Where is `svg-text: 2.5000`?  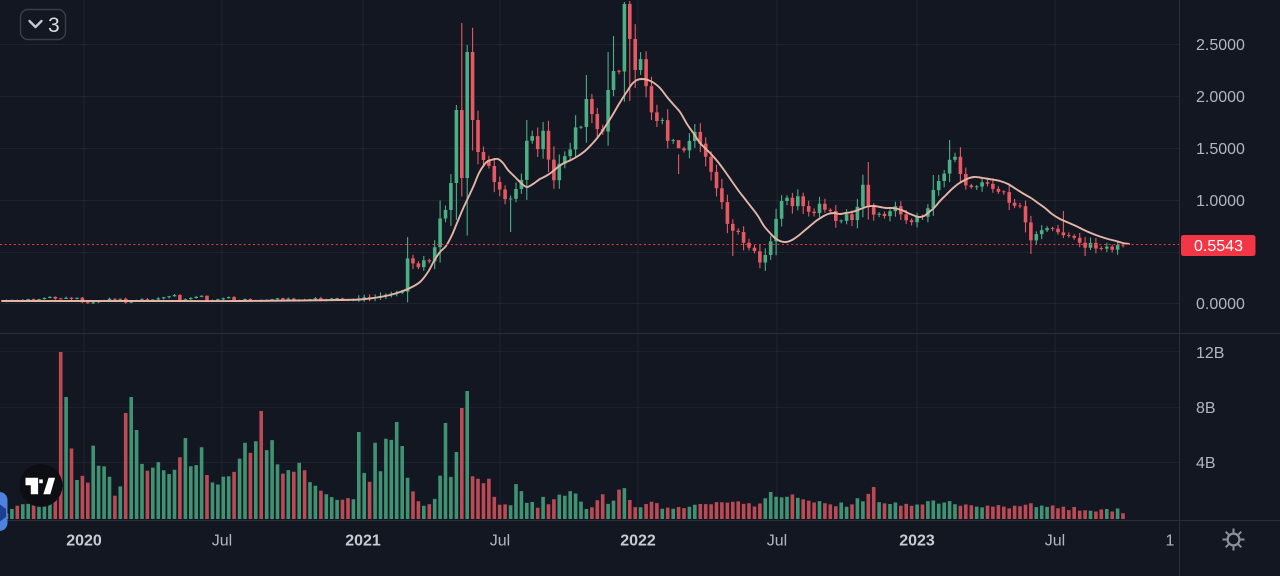 svg-text: 2.5000 is located at coordinates (1220, 45).